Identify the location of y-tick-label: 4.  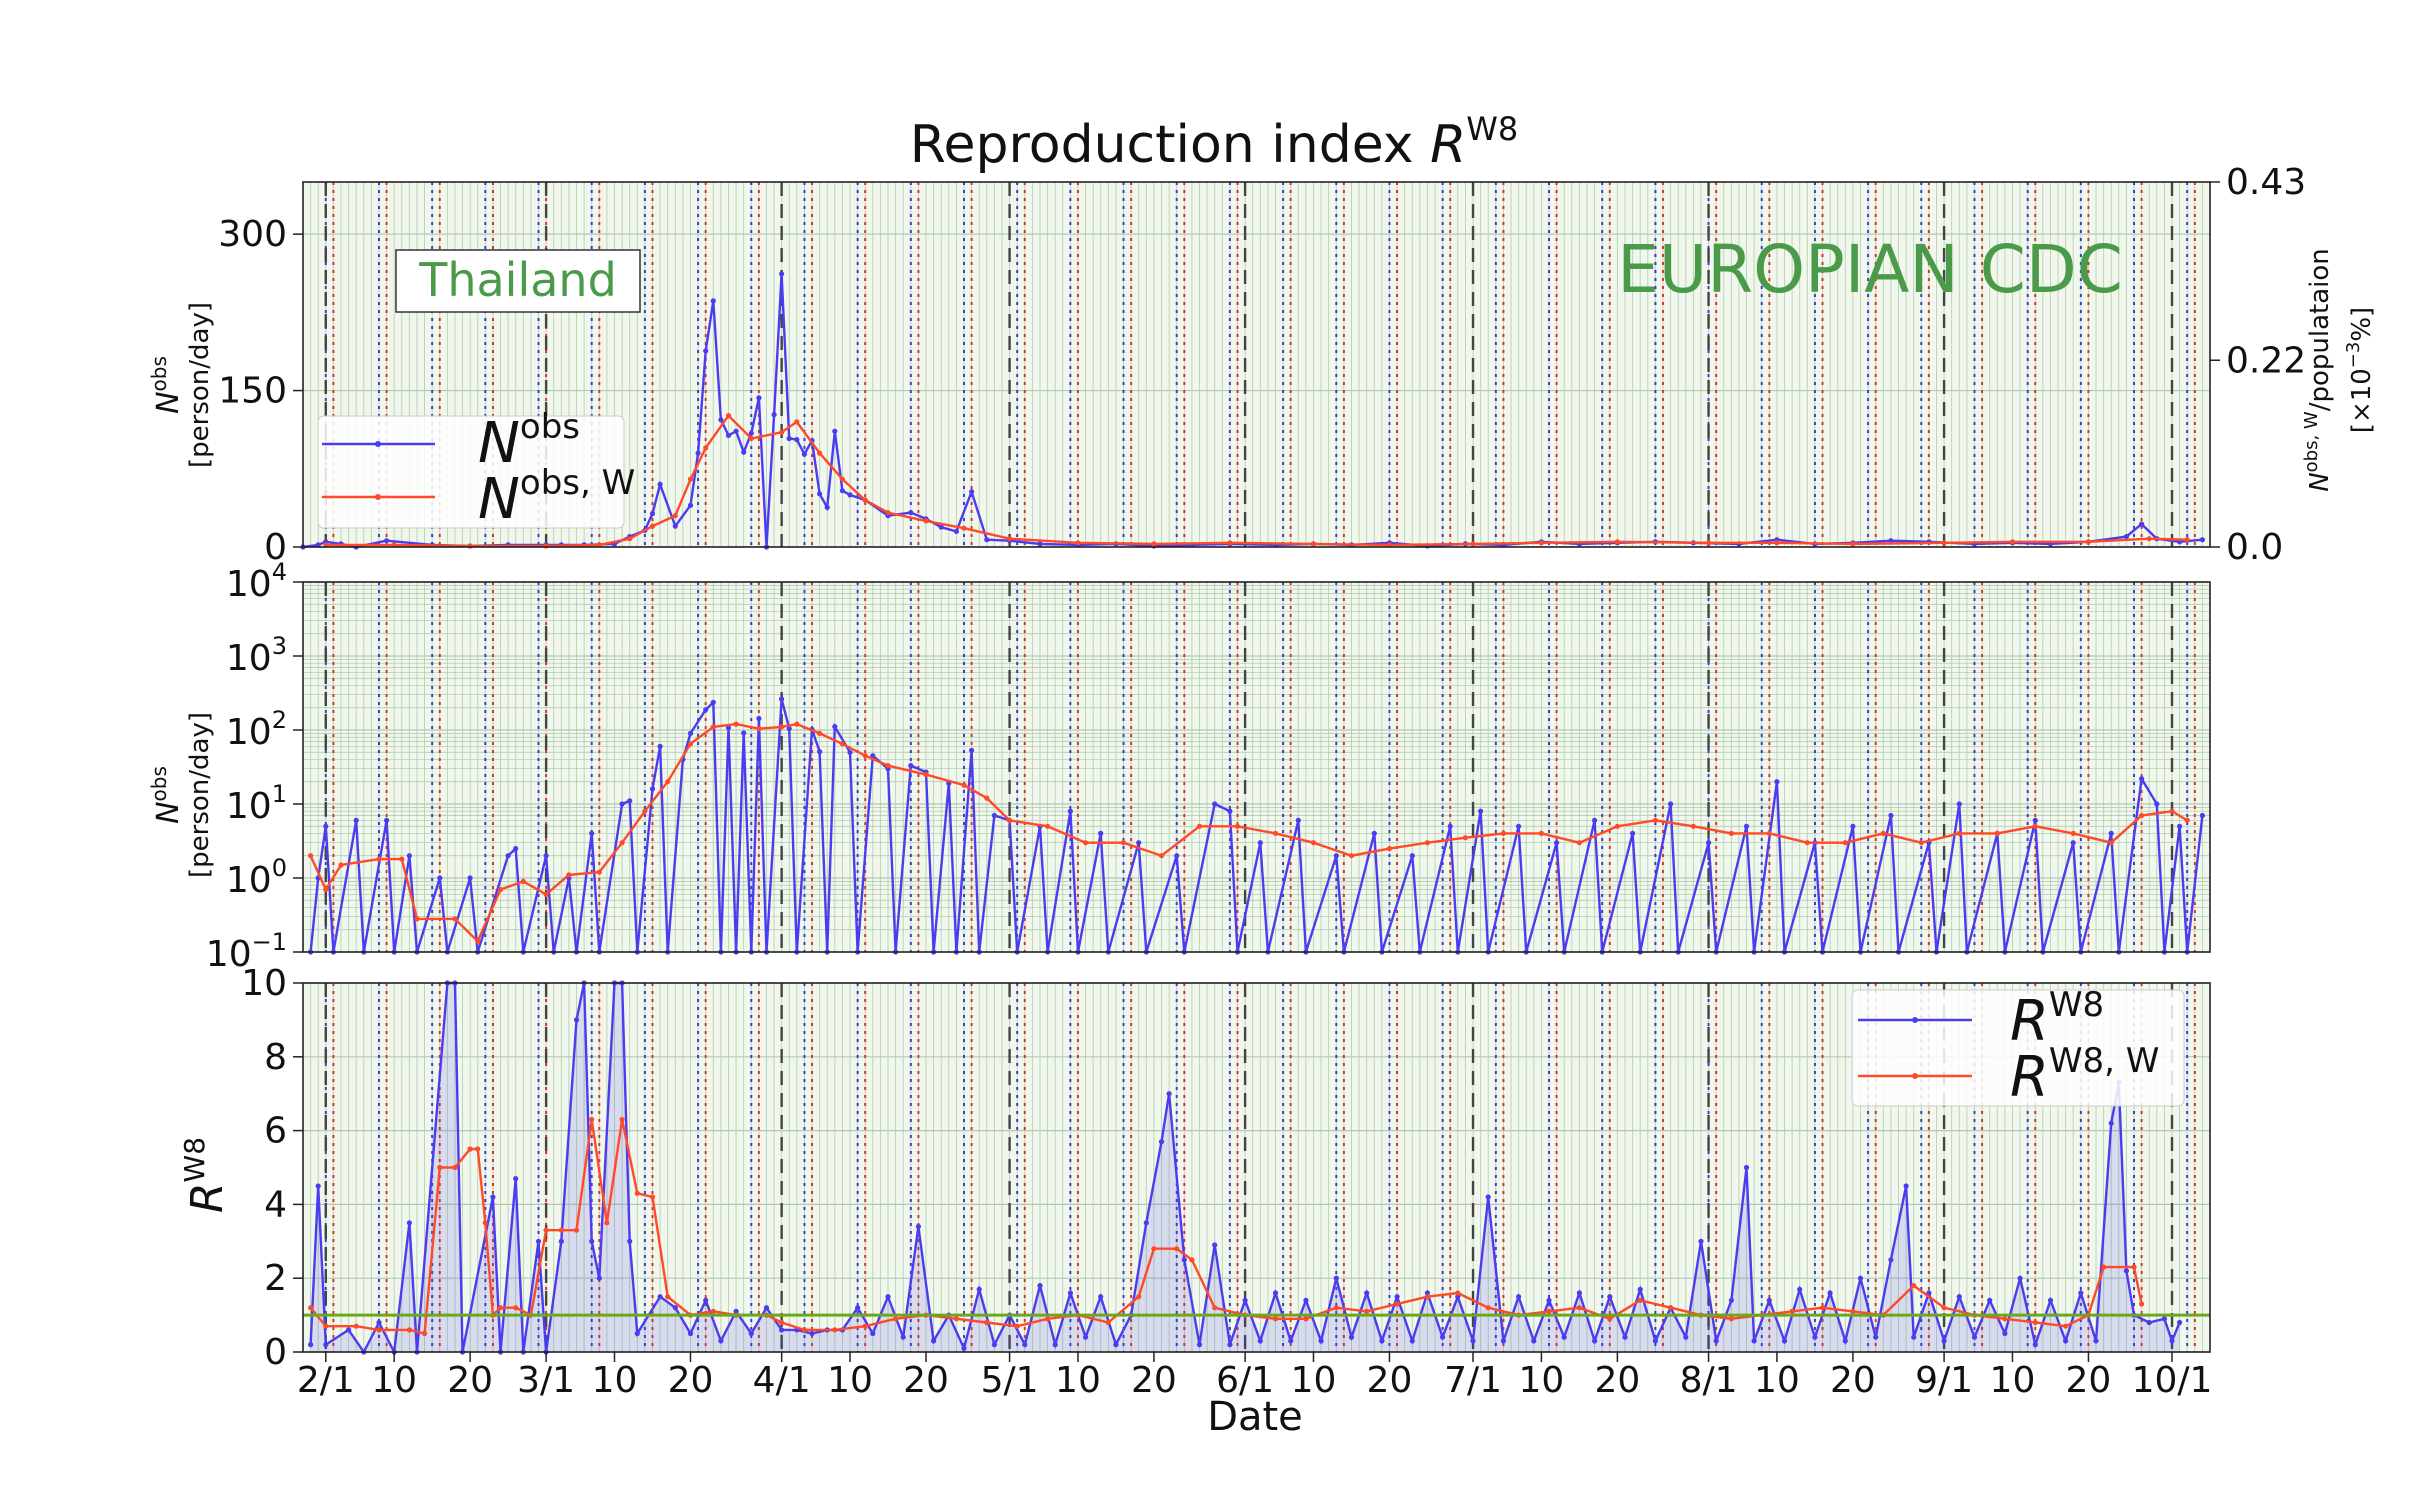
(275, 1204).